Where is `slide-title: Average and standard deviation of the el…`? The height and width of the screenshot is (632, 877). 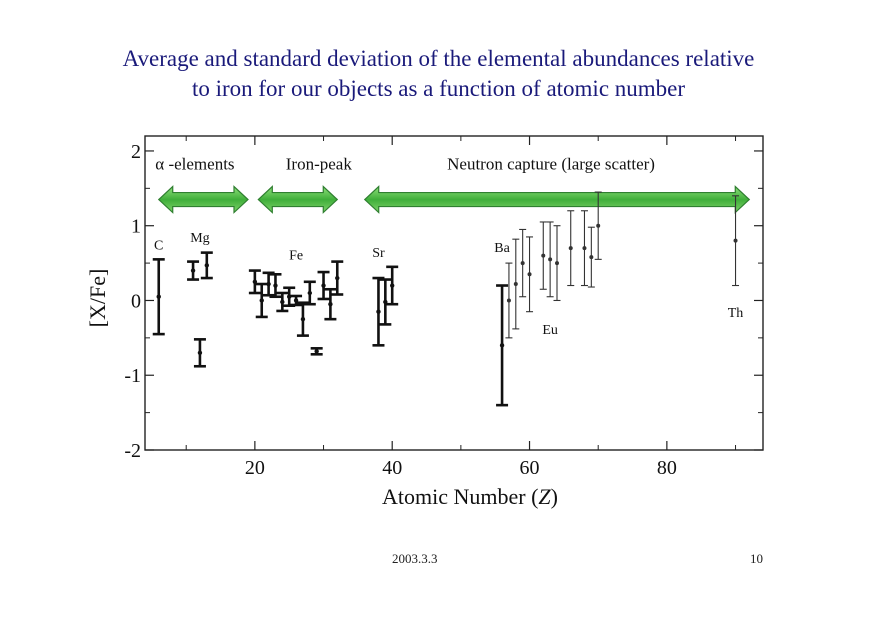
slide-title: Average and standard deviation of the el… is located at coordinates (438, 74).